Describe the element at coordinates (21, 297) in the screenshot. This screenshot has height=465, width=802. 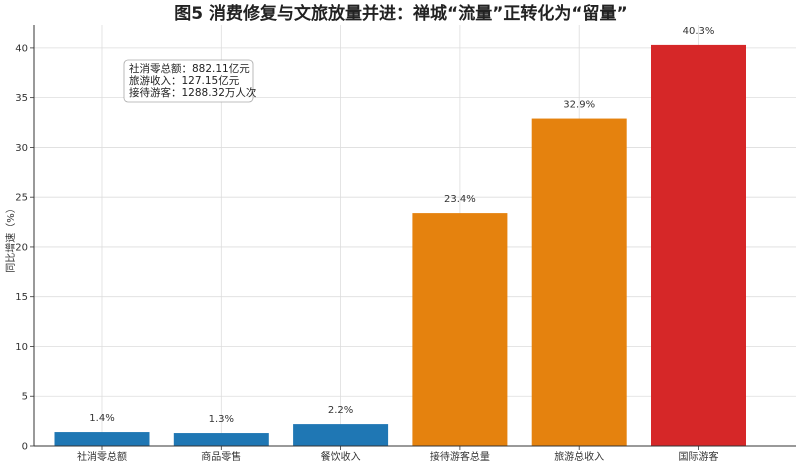
I see `y-tick-label: 15` at that location.